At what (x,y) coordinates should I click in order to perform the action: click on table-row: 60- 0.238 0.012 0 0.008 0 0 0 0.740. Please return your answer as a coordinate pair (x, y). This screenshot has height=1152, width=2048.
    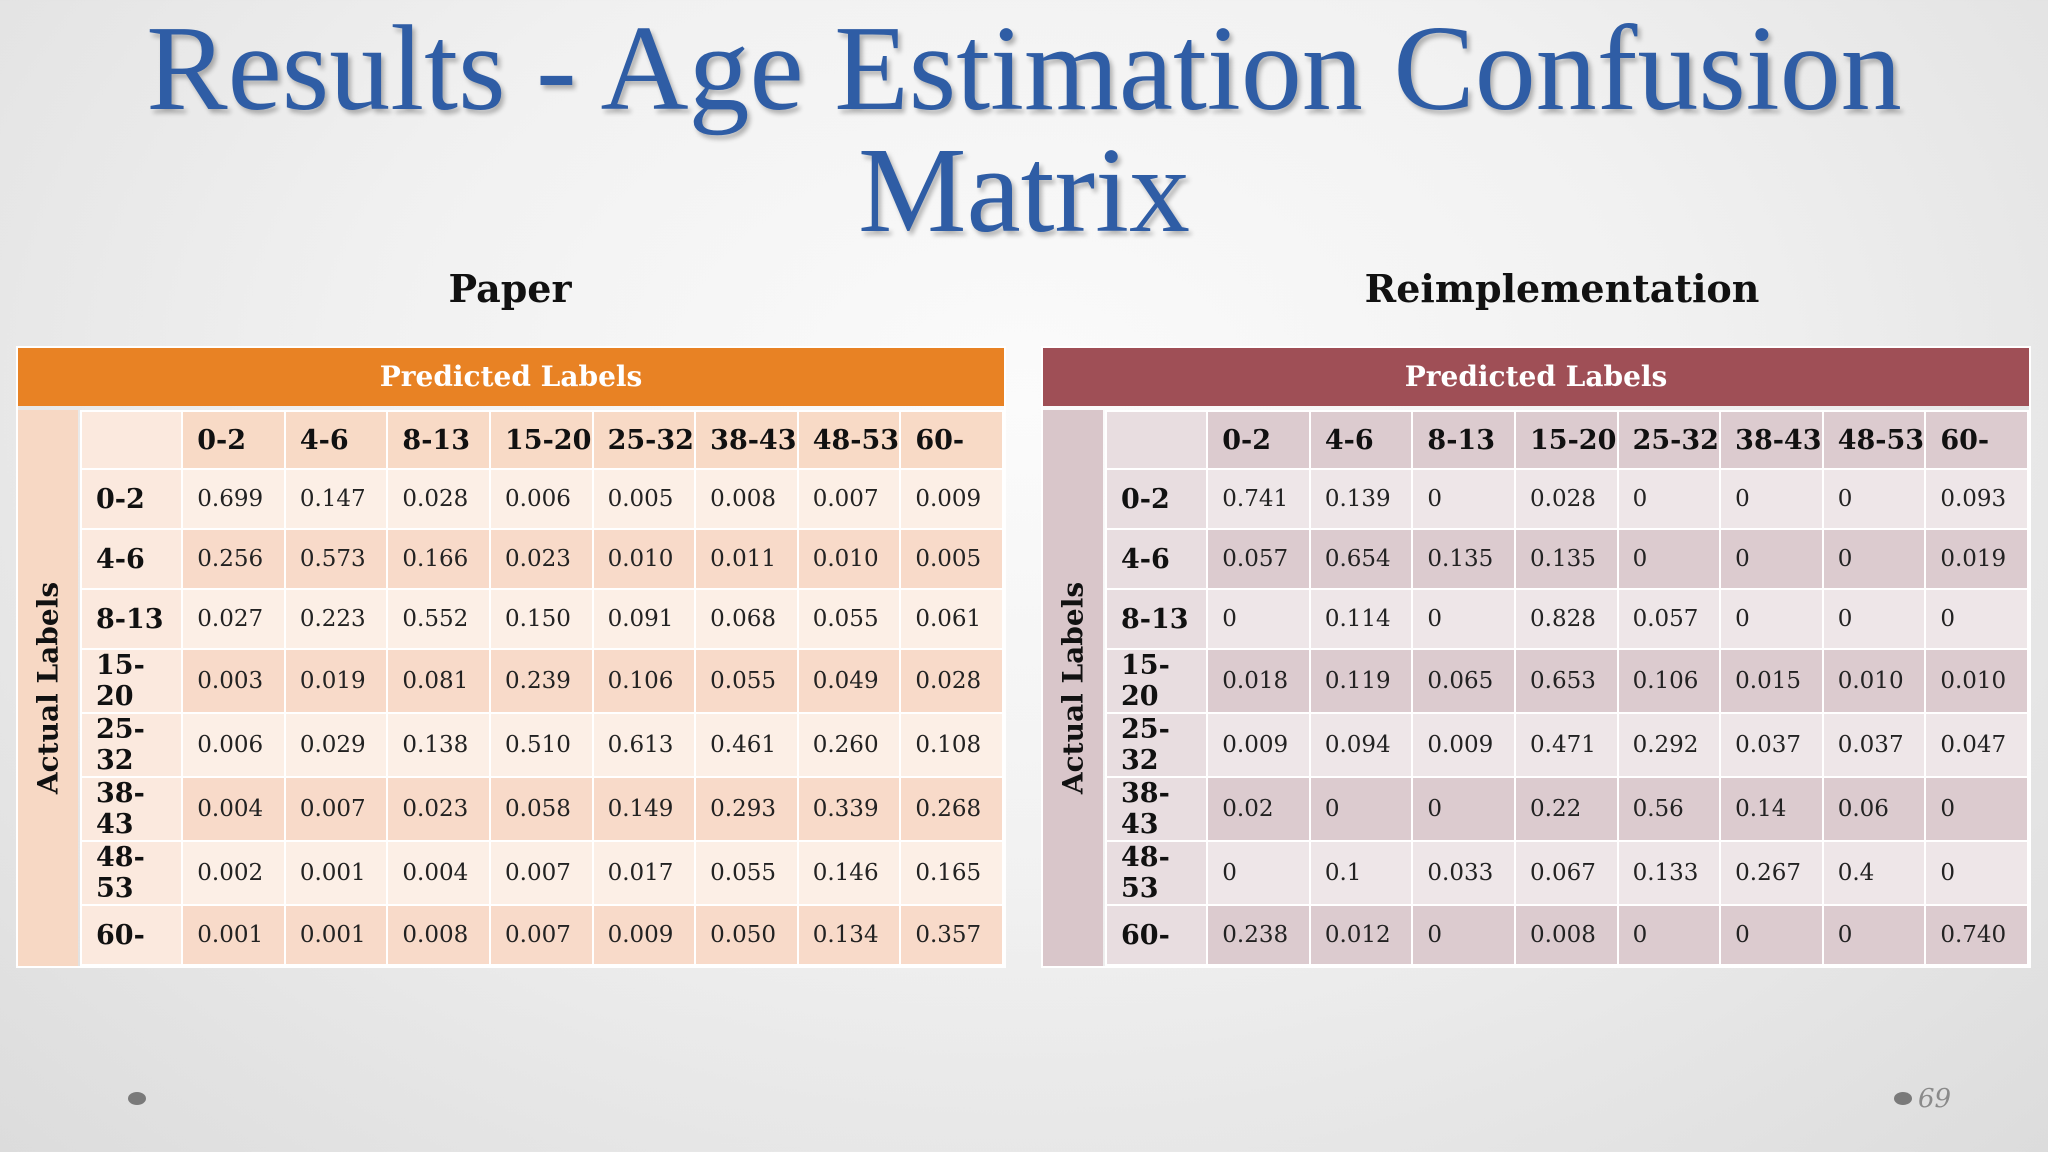
    Looking at the image, I should click on (1566, 935).